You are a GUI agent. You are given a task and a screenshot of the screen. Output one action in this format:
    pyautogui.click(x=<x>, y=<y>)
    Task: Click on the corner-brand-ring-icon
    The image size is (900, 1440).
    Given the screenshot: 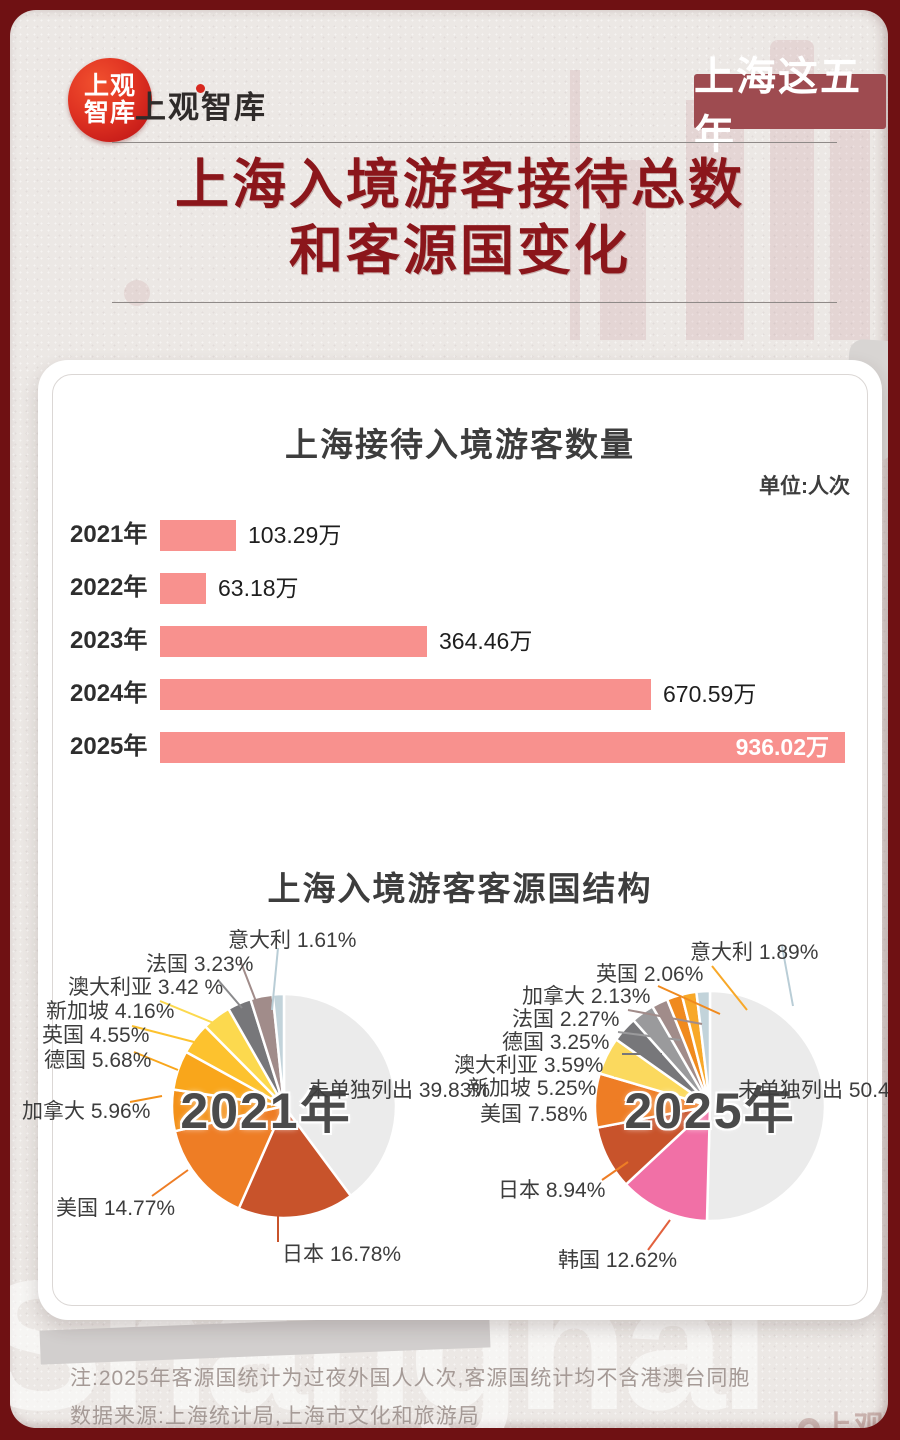 What is the action you would take?
    pyautogui.click(x=809, y=1423)
    